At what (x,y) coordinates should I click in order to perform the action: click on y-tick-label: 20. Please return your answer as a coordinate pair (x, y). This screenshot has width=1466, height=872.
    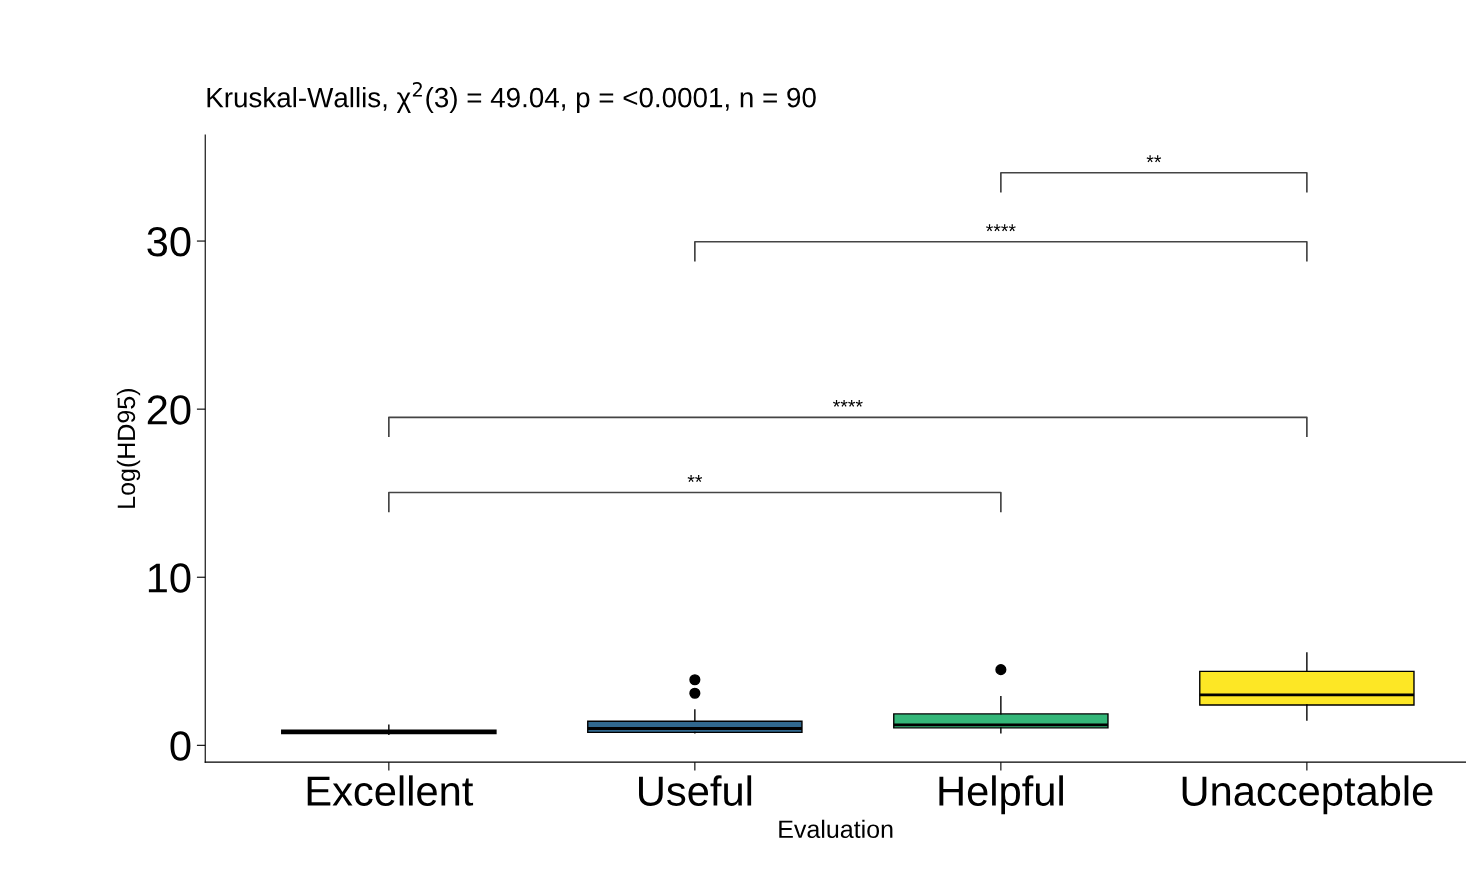
    Looking at the image, I should click on (169, 410).